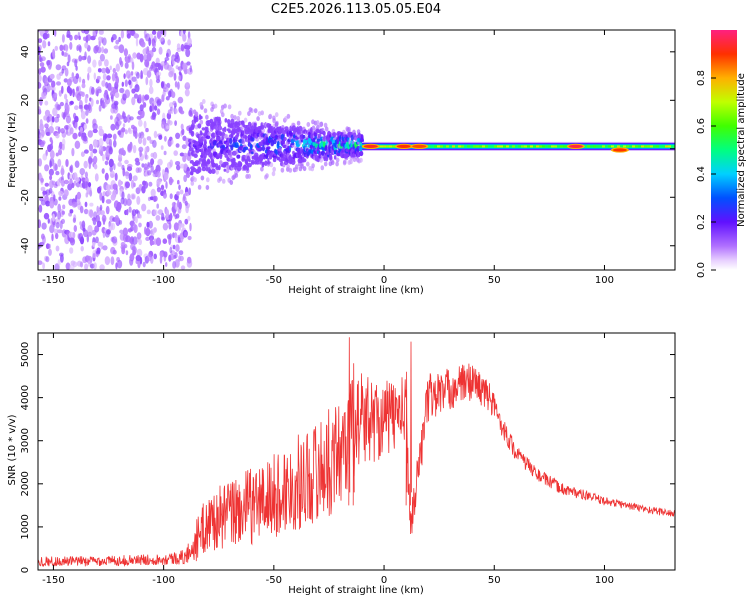  What do you see at coordinates (25, 570) in the screenshot?
I see `y-tick-label: 0` at bounding box center [25, 570].